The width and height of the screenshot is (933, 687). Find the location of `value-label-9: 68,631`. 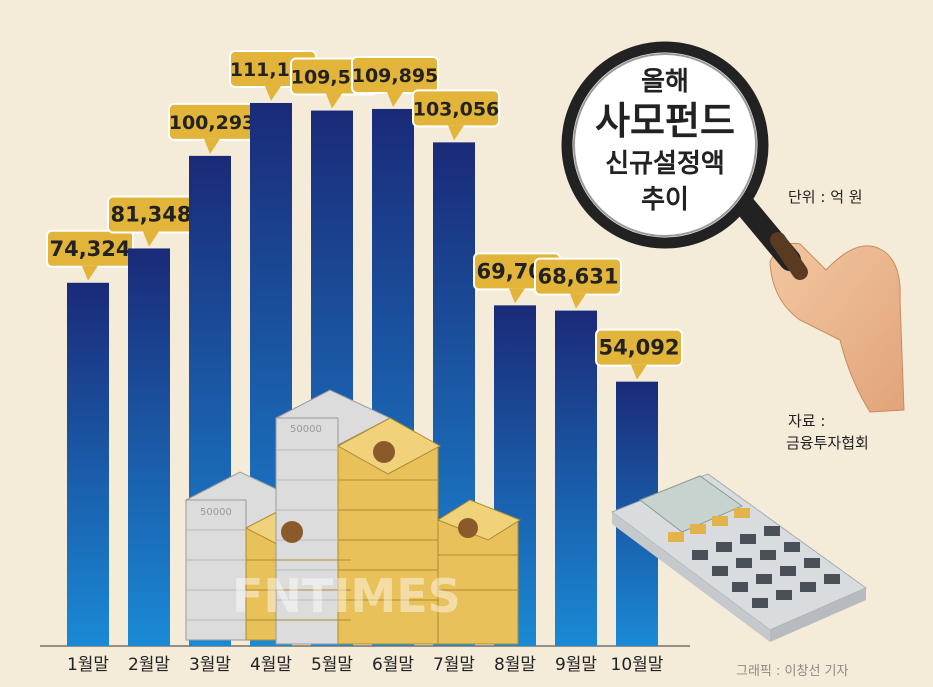

value-label-9: 68,631 is located at coordinates (577, 277).